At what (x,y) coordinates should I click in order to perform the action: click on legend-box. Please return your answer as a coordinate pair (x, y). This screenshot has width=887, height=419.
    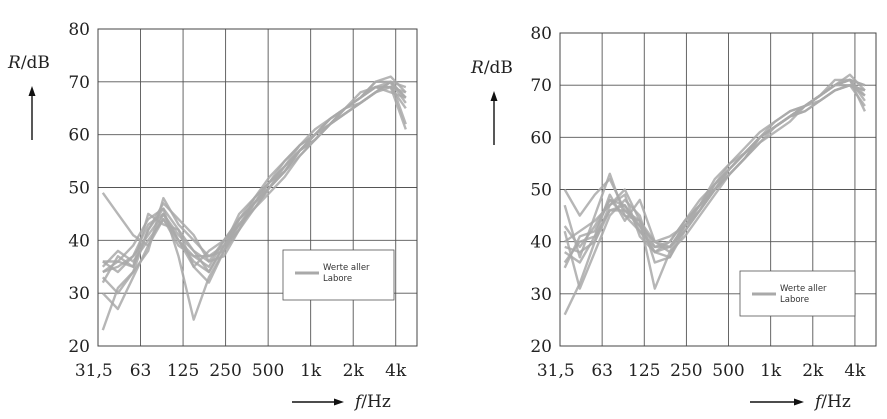
    Looking at the image, I should click on (338, 275).